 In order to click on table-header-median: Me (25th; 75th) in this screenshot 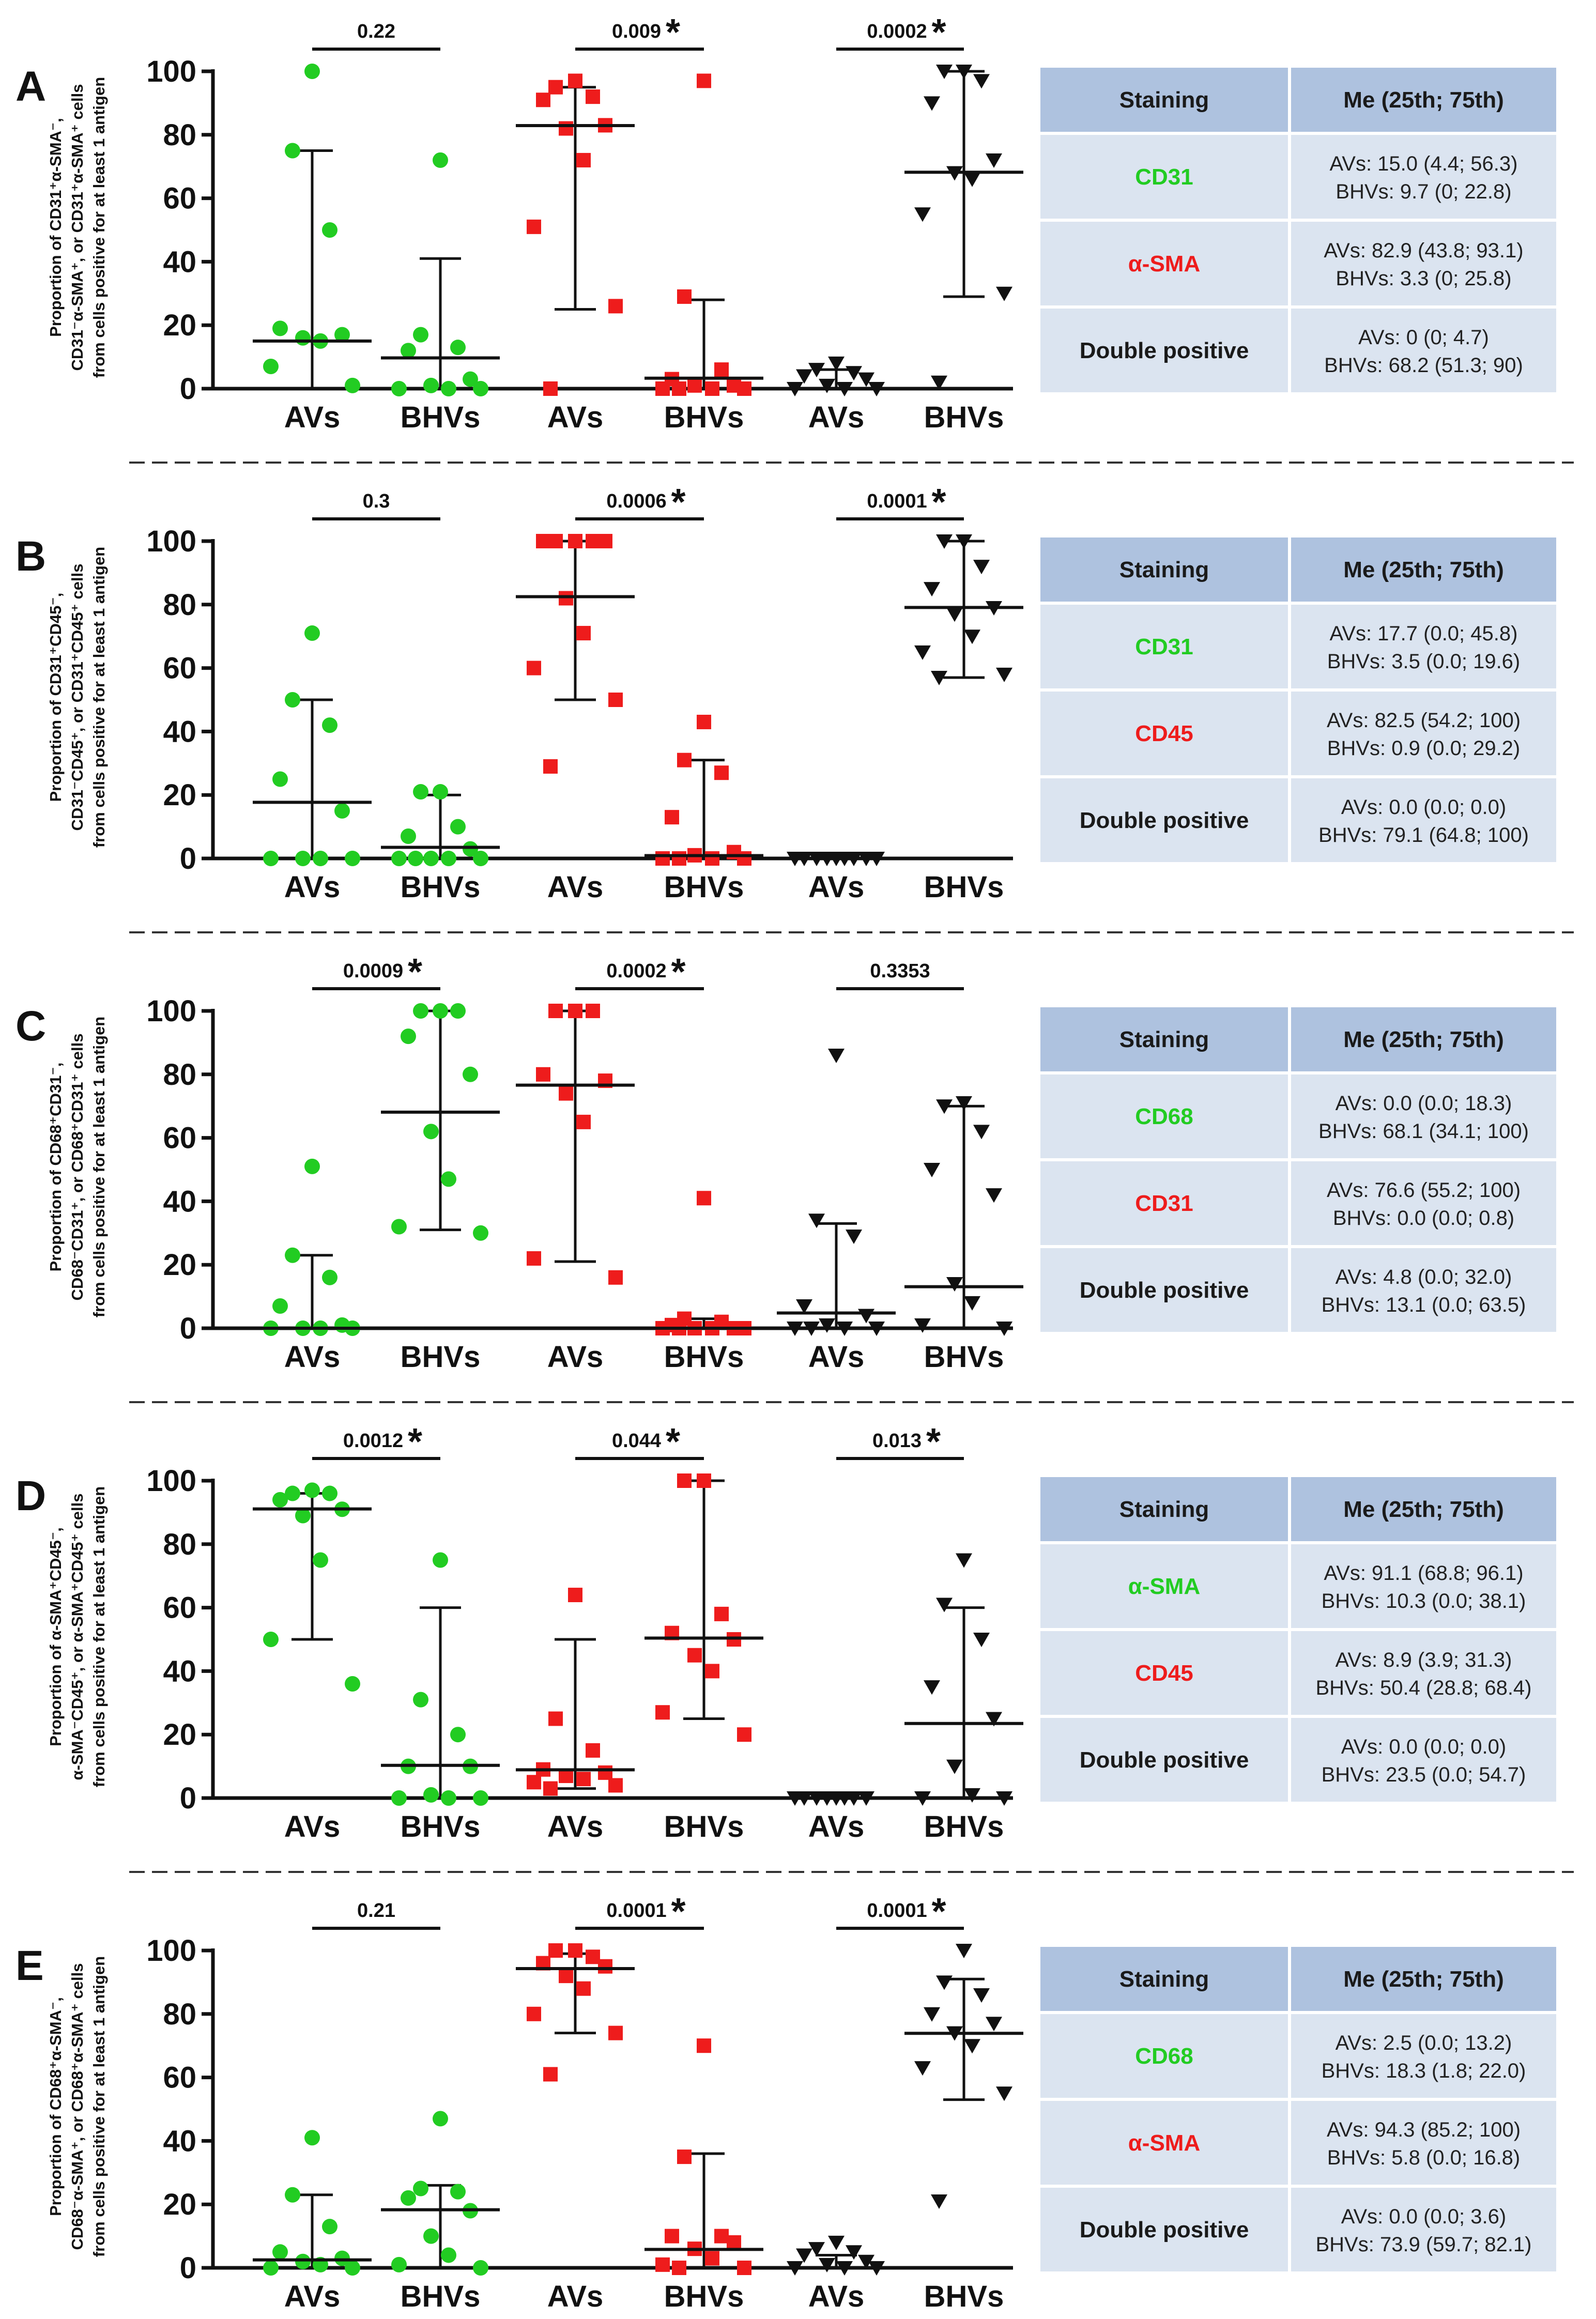, I will do `click(1423, 100)`.